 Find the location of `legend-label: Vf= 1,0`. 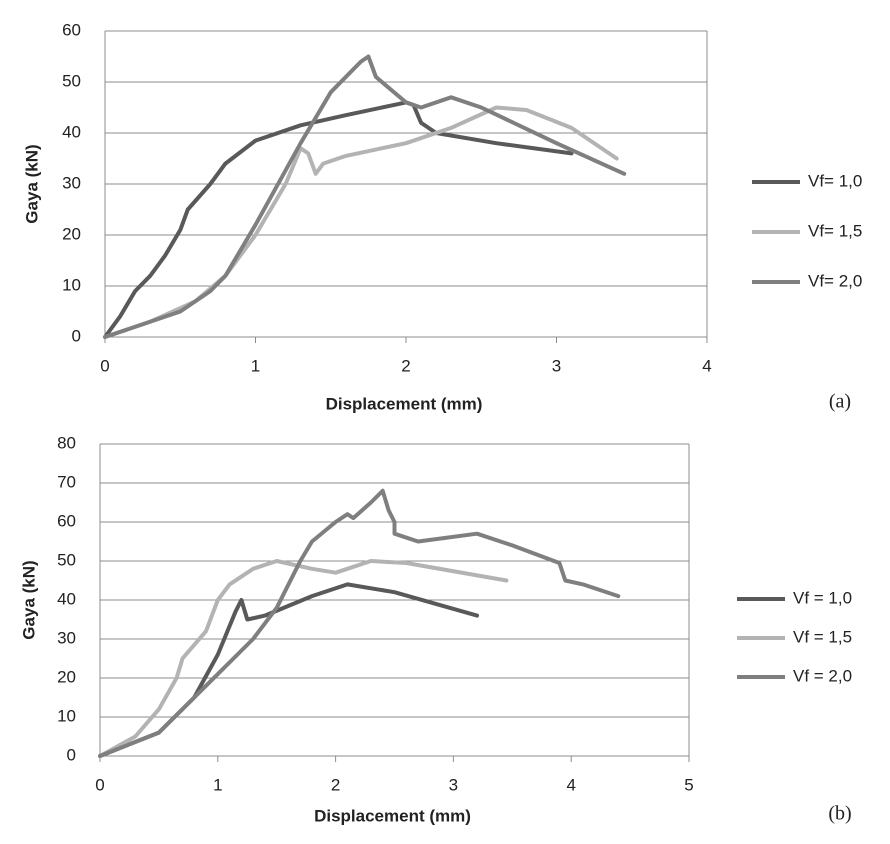

legend-label: Vf= 1,0 is located at coordinates (835, 180).